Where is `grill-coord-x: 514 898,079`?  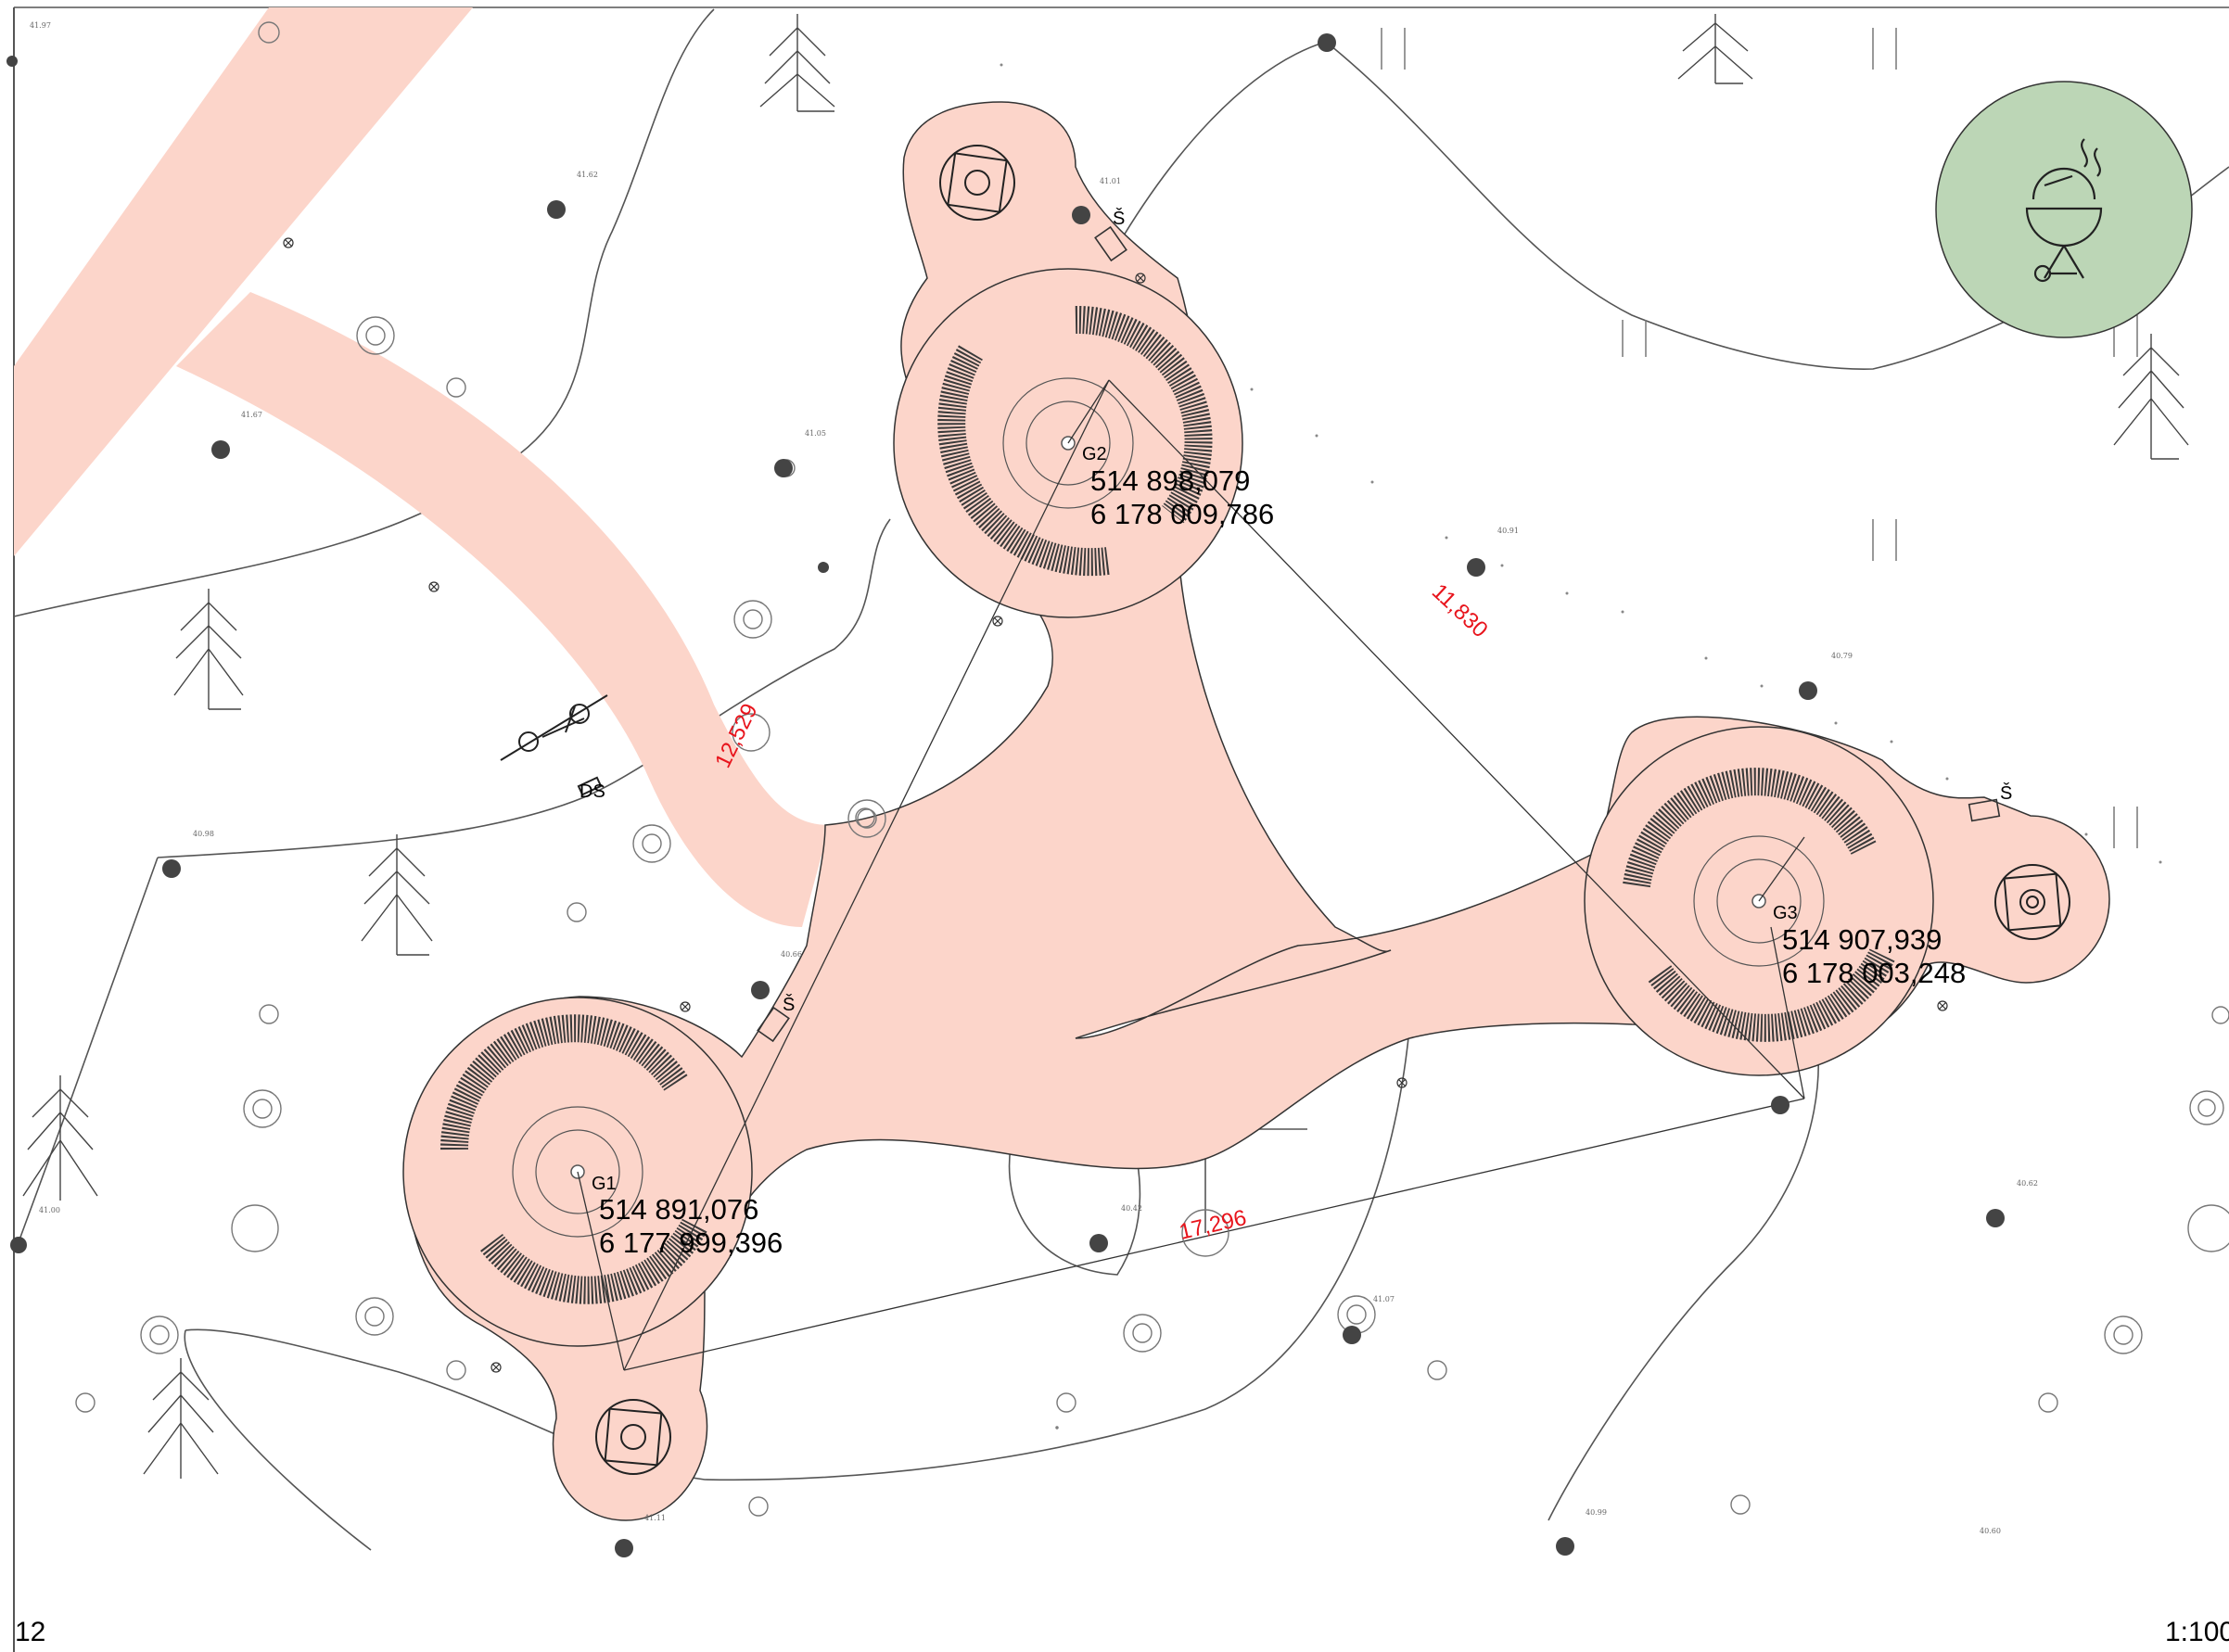
grill-coord-x: 514 898,079 is located at coordinates (1170, 481).